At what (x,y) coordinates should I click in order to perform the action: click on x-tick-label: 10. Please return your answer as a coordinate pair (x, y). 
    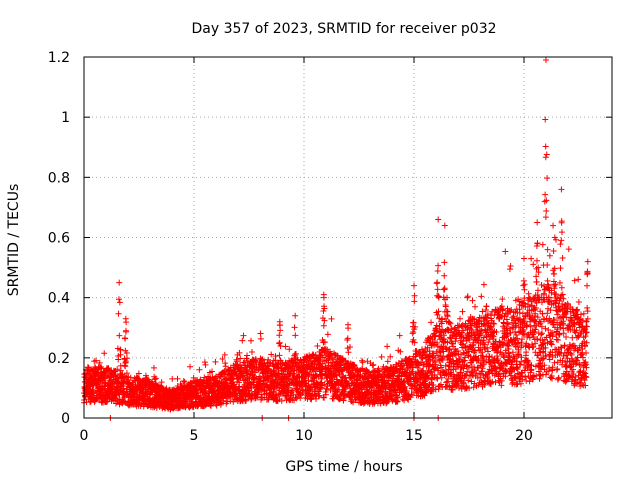
    Looking at the image, I should click on (304, 436).